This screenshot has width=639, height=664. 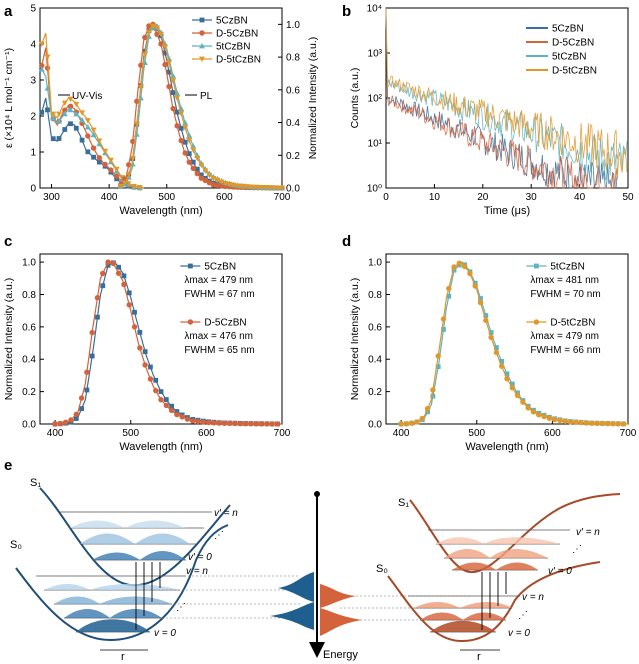 What do you see at coordinates (224, 197) in the screenshot?
I see `x-tick-label: 600` at bounding box center [224, 197].